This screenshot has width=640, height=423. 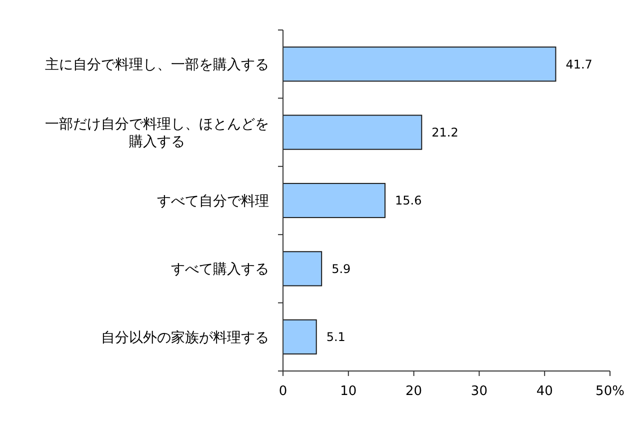 What do you see at coordinates (220, 270) in the screenshot?
I see `y-tick-label: すべて購入する` at bounding box center [220, 270].